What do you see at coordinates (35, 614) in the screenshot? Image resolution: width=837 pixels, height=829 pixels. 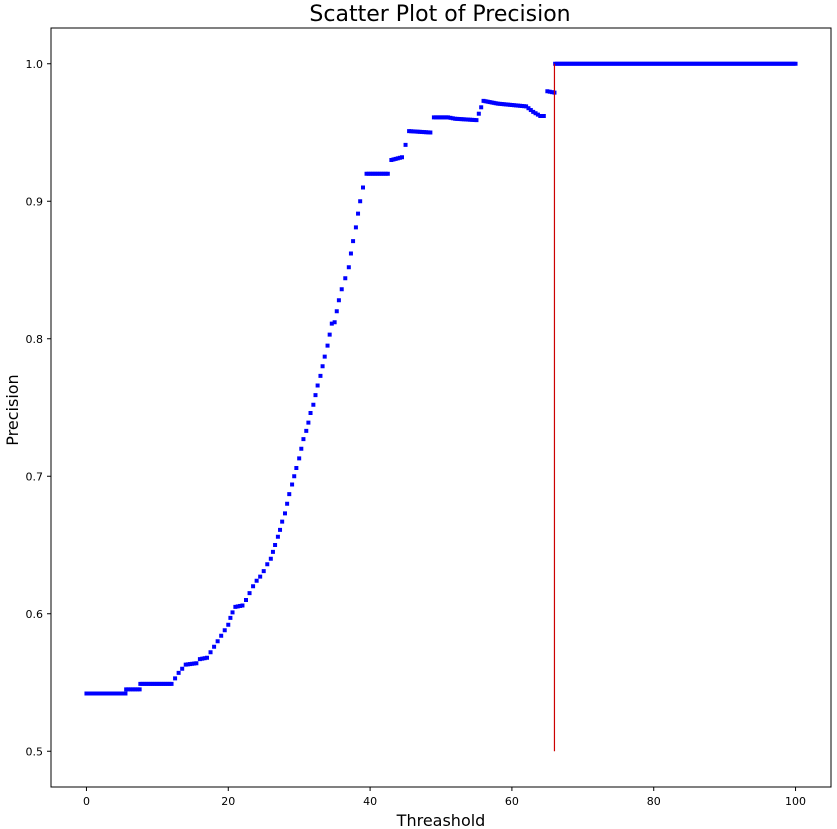 I see `y-tick-label: 0.6` at bounding box center [35, 614].